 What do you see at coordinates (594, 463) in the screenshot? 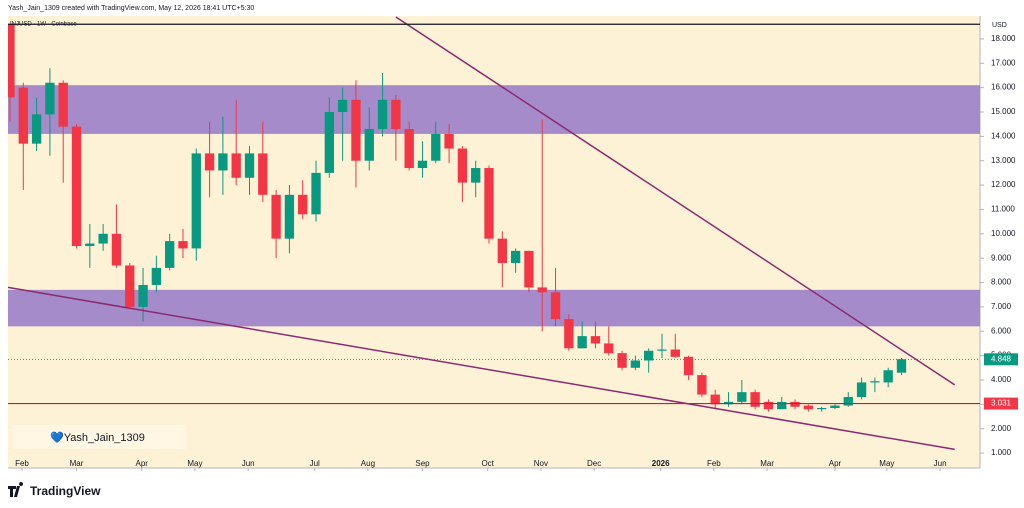
I see `x-tick-label: Dec` at bounding box center [594, 463].